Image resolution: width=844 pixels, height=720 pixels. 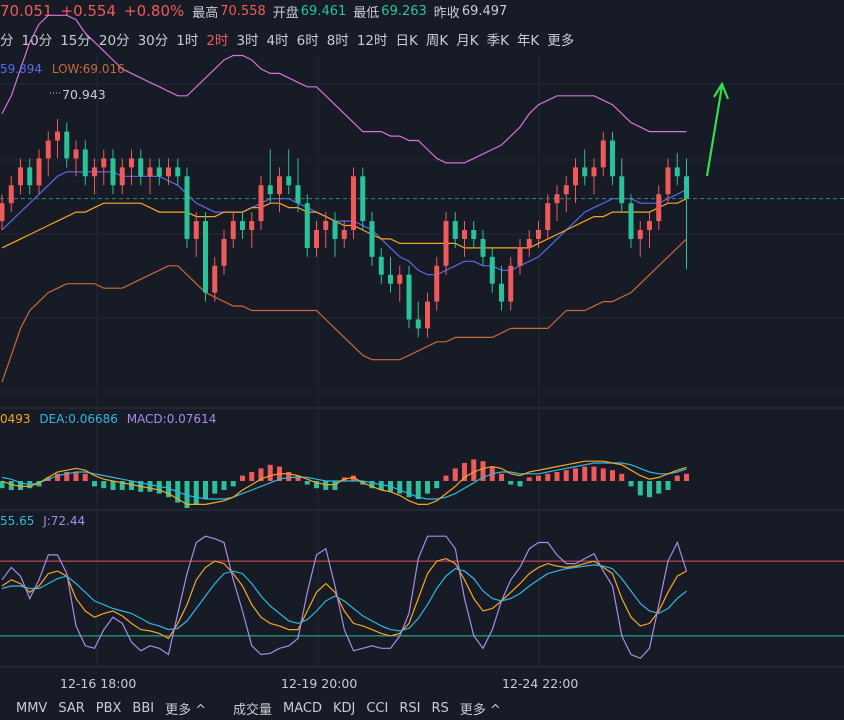 I want to click on period-tab-8: 4时, so click(x=277, y=41).